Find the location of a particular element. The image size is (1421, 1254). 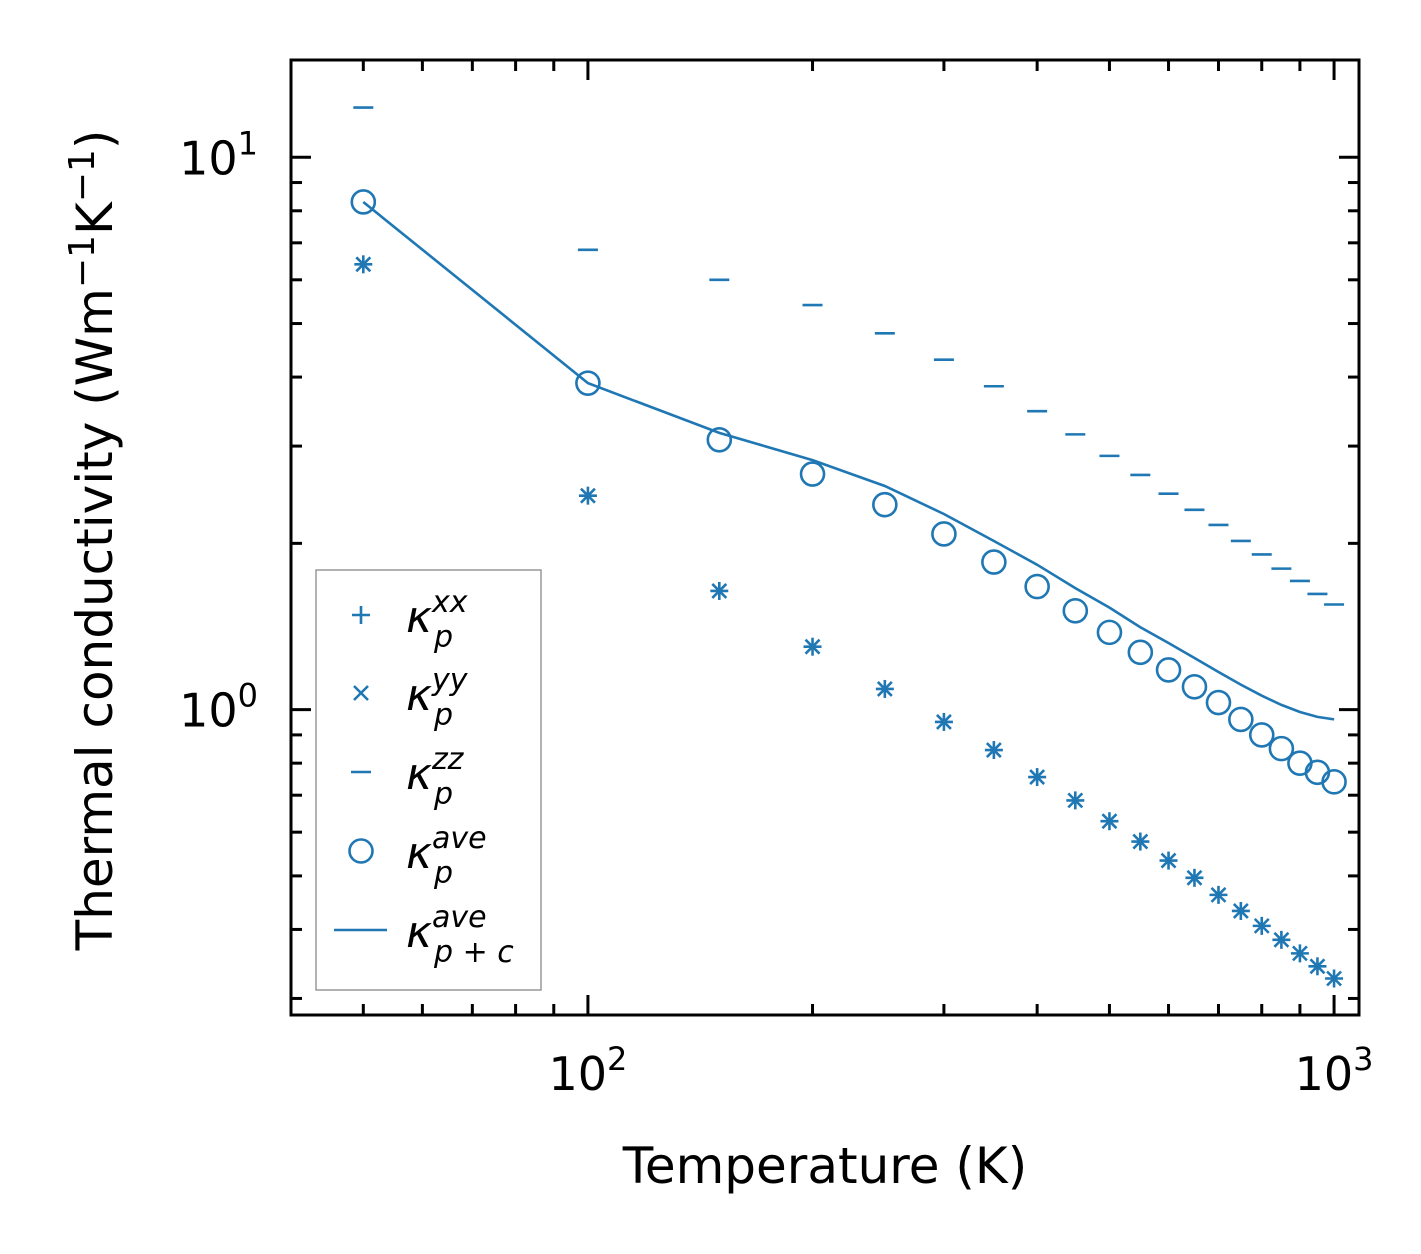

y-axis-label-main: Thermal conductivity (Wm is located at coordinates (95, 619).